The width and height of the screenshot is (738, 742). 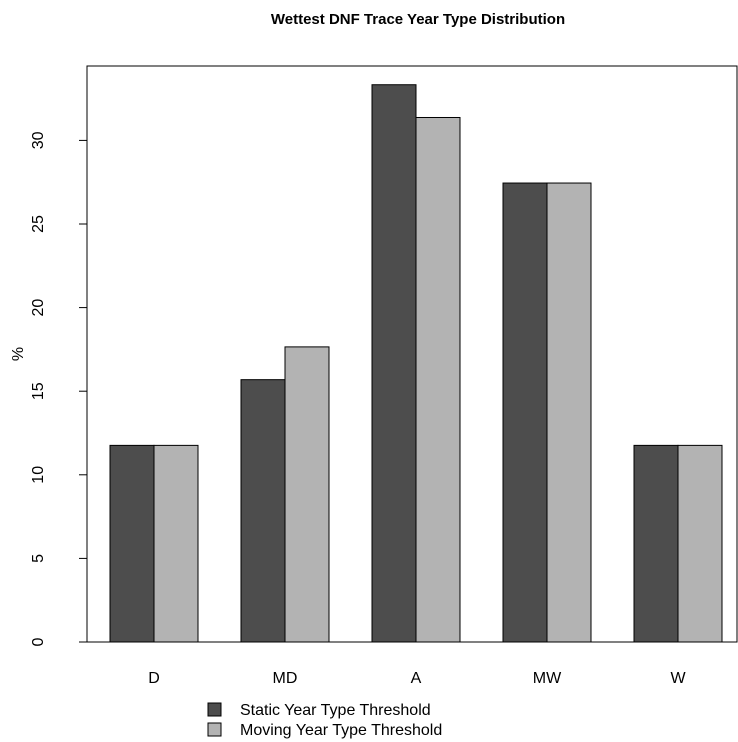 I want to click on x-tick-labels: D MD A MW W, so click(x=417, y=678).